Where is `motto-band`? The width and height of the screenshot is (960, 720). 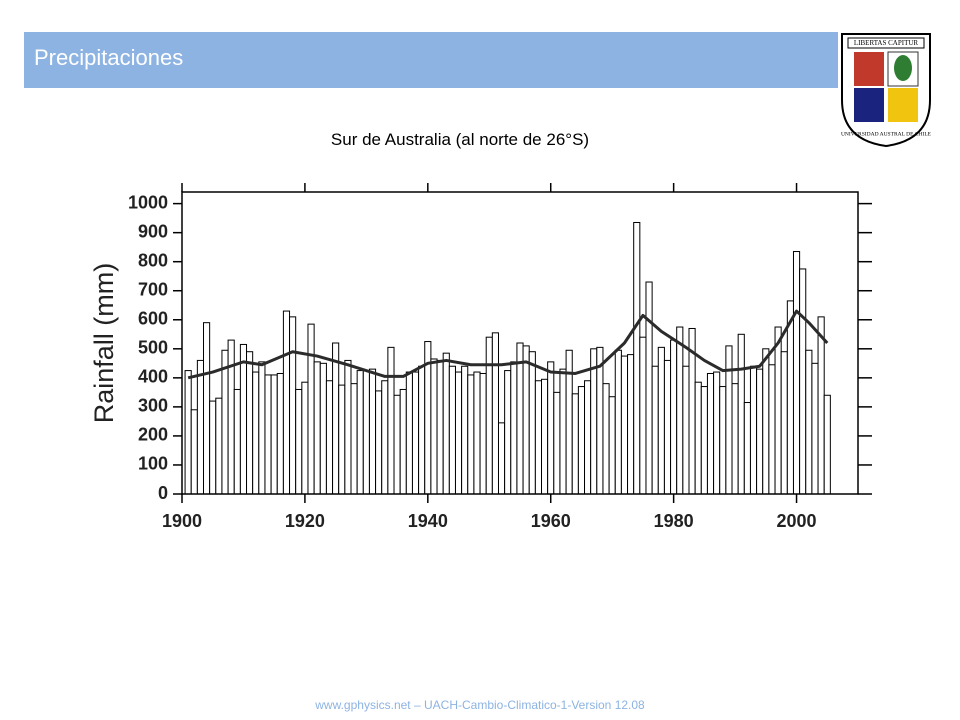
motto-band is located at coordinates (886, 43).